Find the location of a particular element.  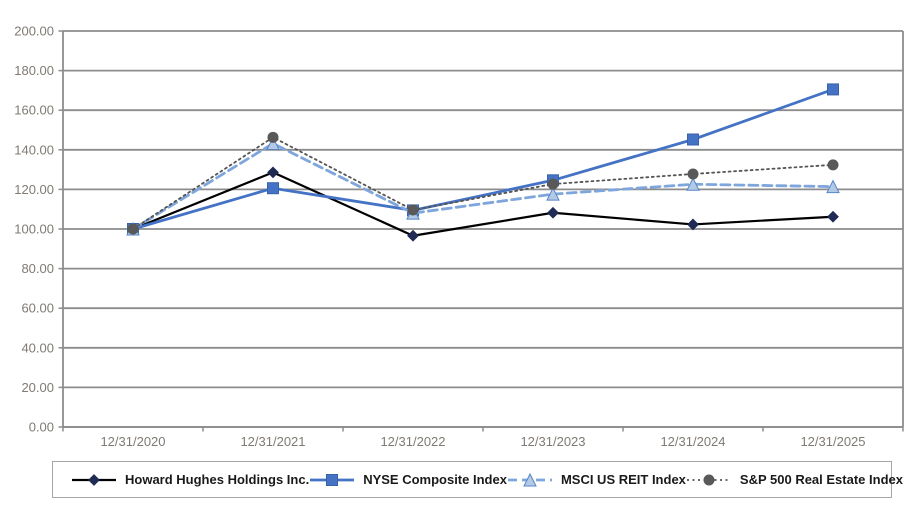

series-line-s-p-500-real-estate-index is located at coordinates (483, 183).